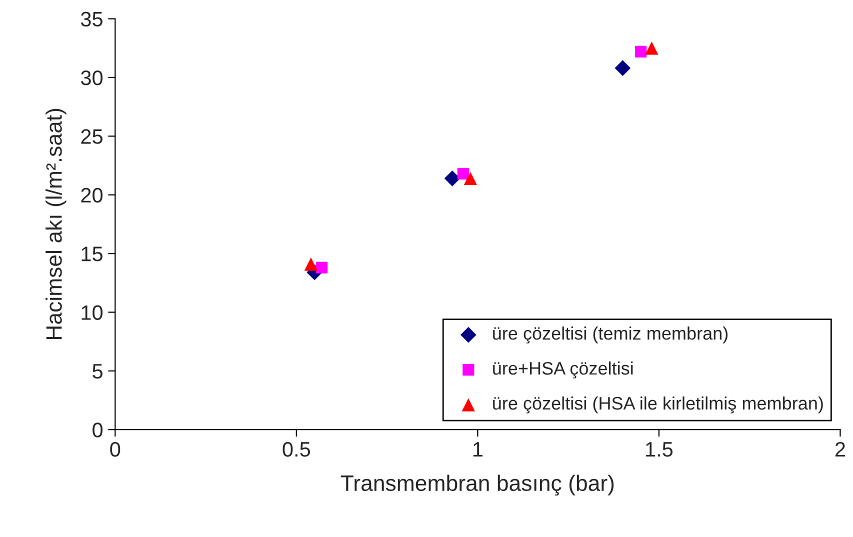 Image resolution: width=853 pixels, height=537 pixels. I want to click on y-tick-label: 35, so click(91, 19).